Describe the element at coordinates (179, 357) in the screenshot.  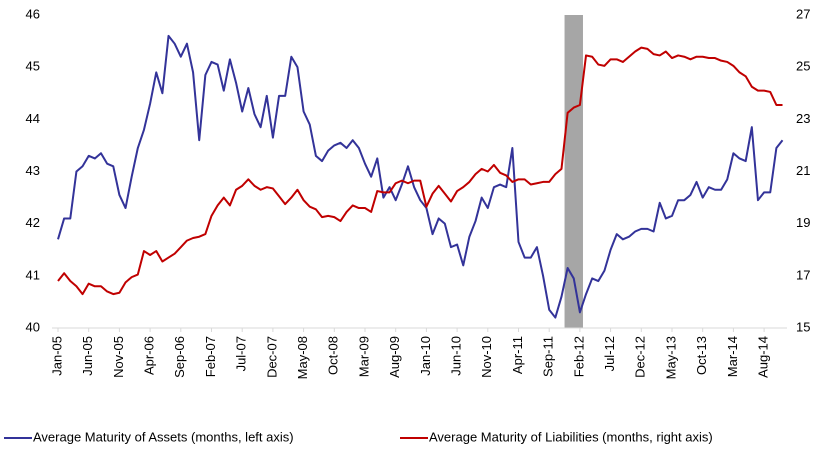
I see `x-tick-label: Sep-06` at that location.